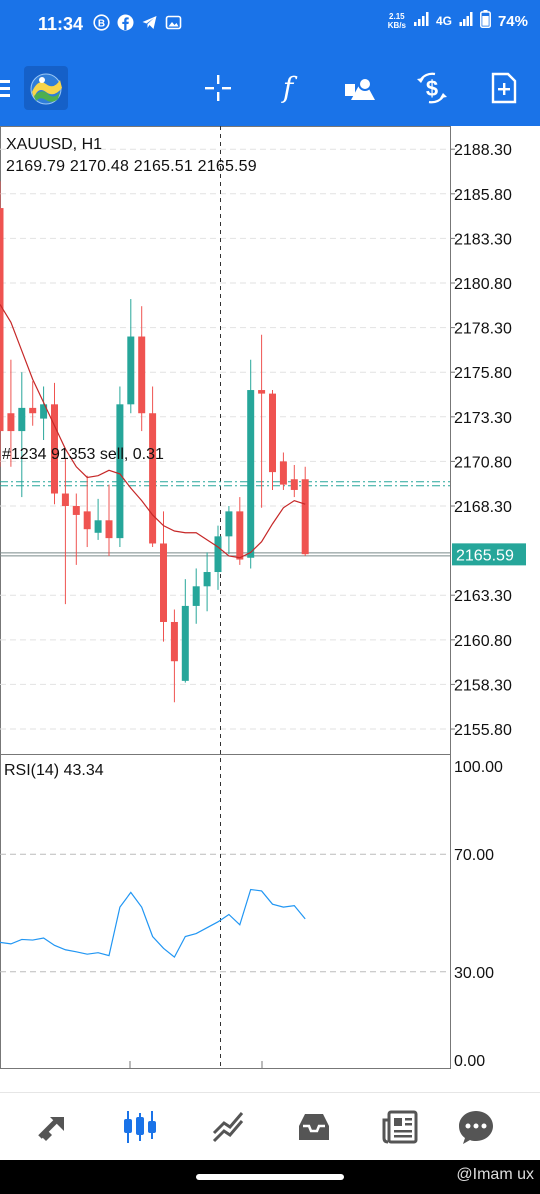 The height and width of the screenshot is (1194, 540). I want to click on bid-tag-label: 2165.59, so click(485, 555).